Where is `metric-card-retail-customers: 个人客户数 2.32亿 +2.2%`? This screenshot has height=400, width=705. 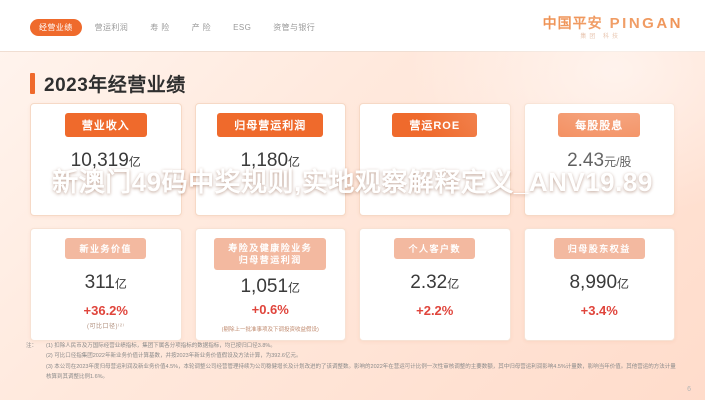 metric-card-retail-customers: 个人客户数 2.32亿 +2.2% is located at coordinates (435, 284).